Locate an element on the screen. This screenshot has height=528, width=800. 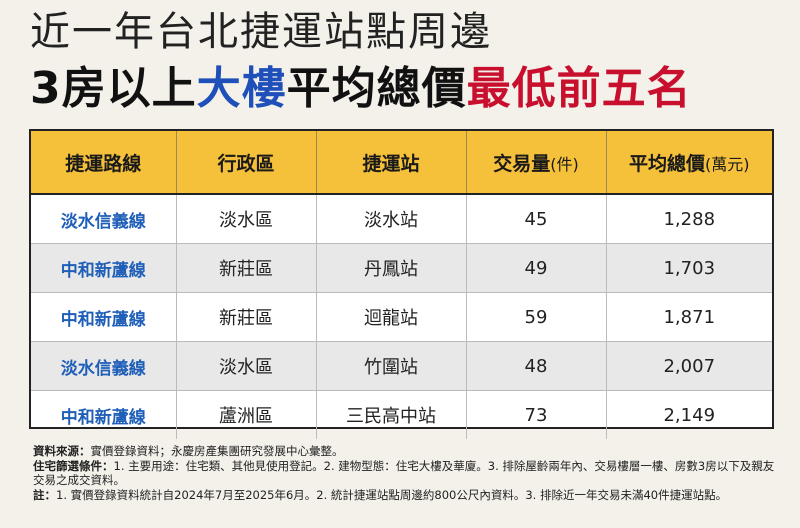
title-part-avg-price: 平均總價 is located at coordinates (376, 88).